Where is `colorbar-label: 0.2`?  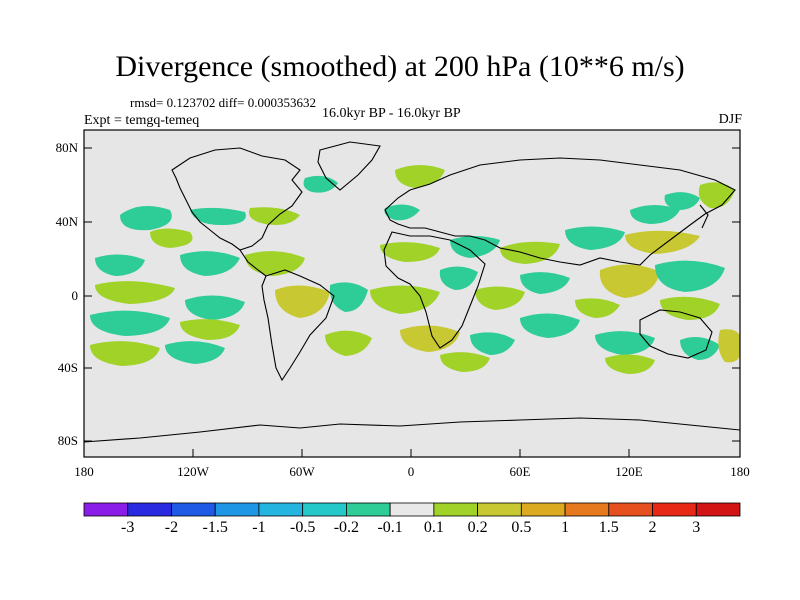 colorbar-label: 0.2 is located at coordinates (477, 527).